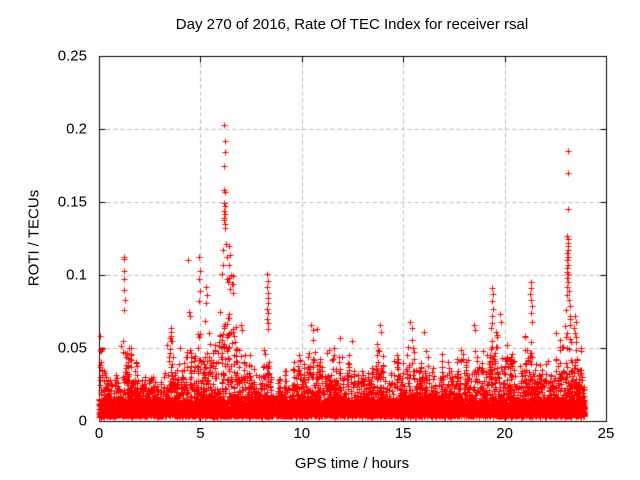  I want to click on x-tick-label-25: 25, so click(606, 433).